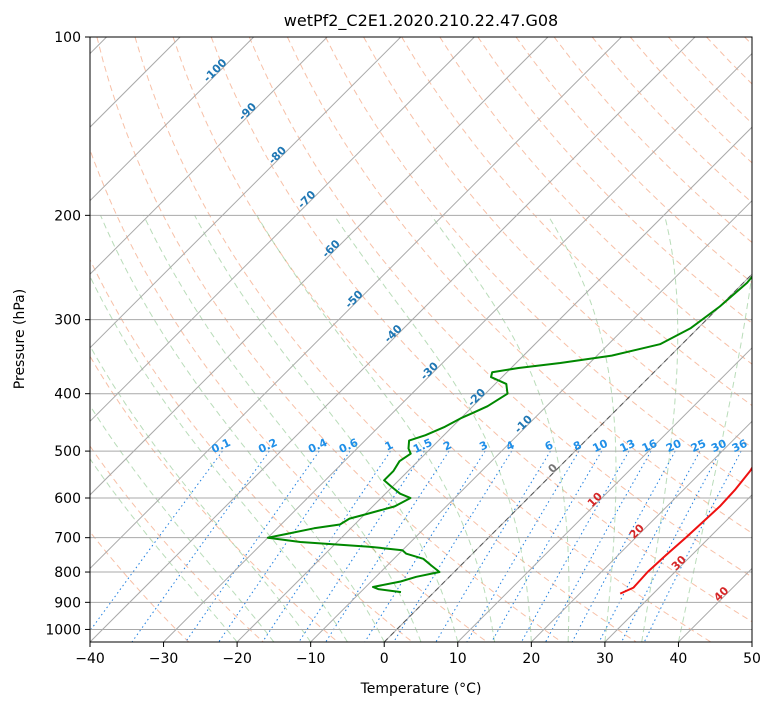 This screenshot has width=775, height=708. Describe the element at coordinates (348, 446) in the screenshot. I see `mixing-ratio-label: 0.6` at that location.